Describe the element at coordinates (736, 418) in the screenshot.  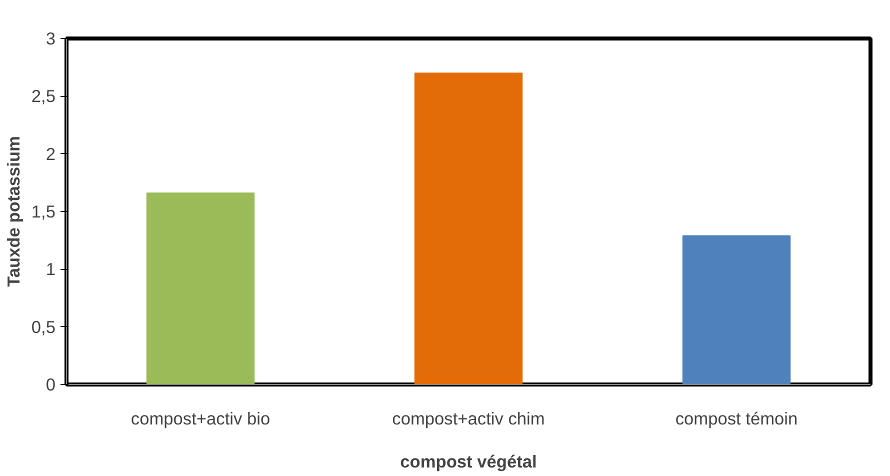
I see `x-tick-label: compost témoin` at that location.